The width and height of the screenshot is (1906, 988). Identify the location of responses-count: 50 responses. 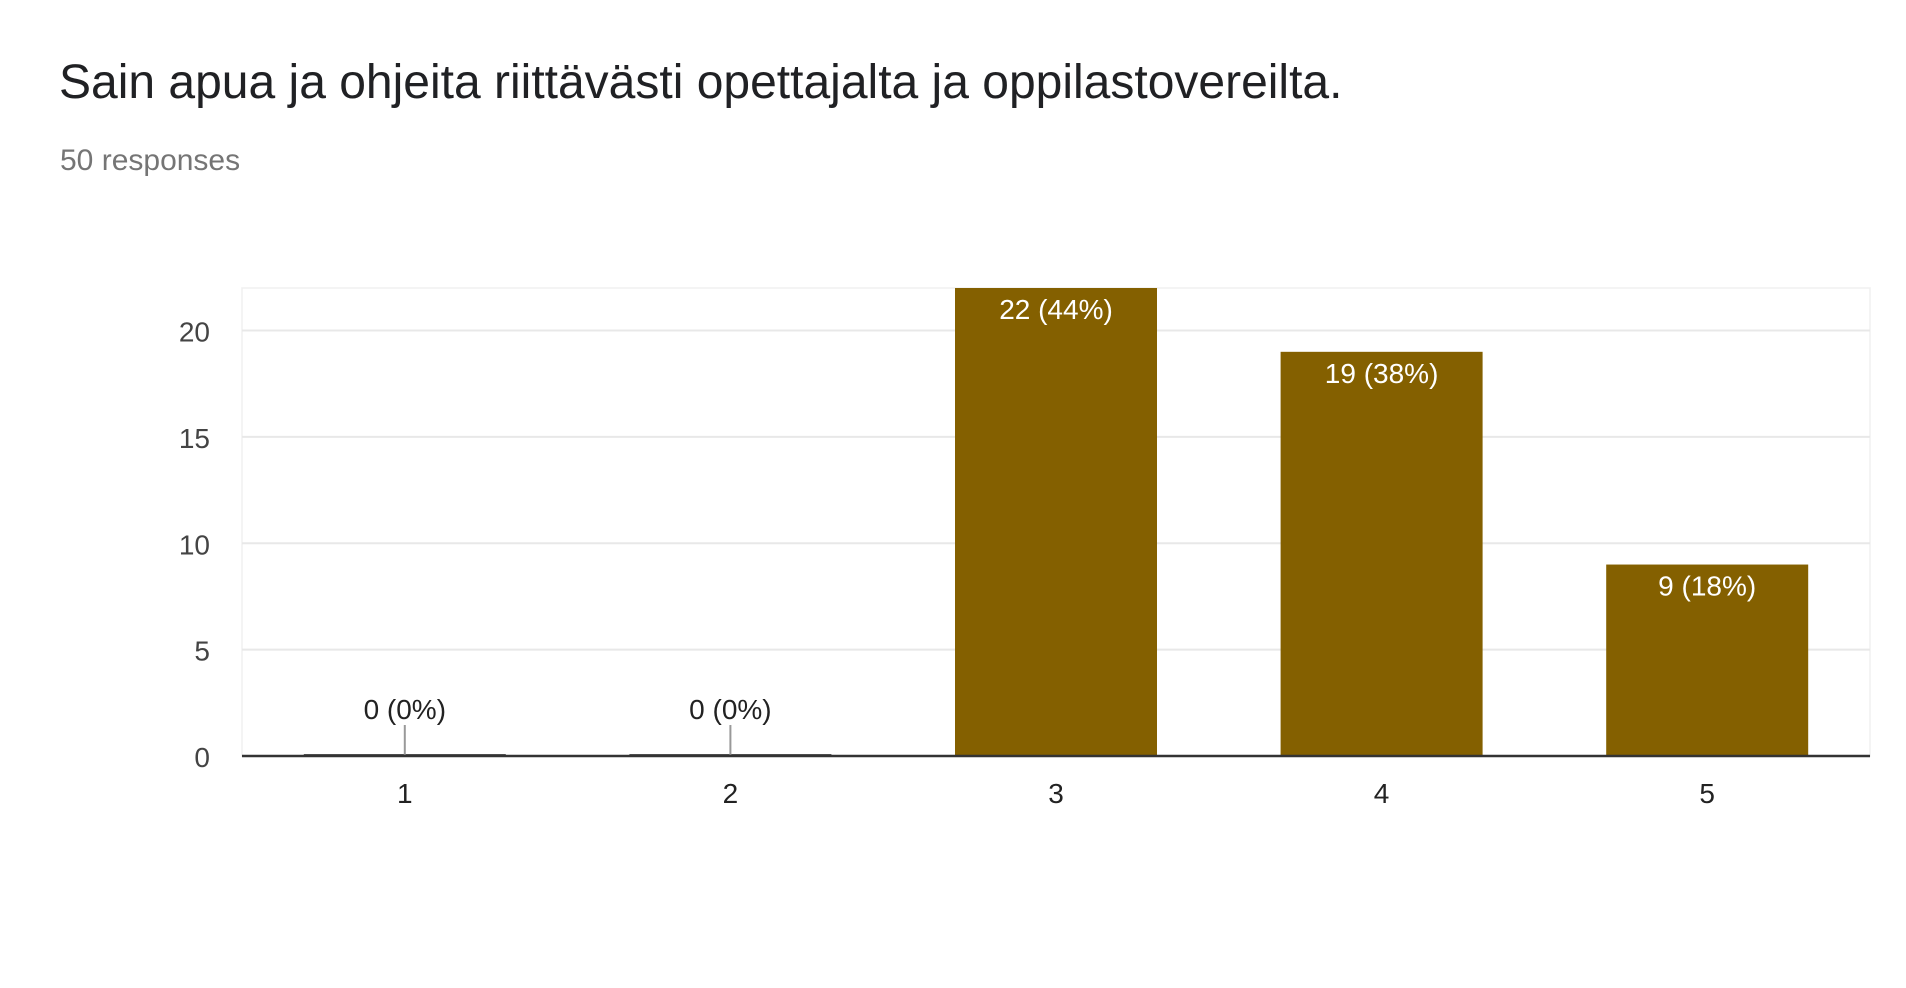
(150, 160).